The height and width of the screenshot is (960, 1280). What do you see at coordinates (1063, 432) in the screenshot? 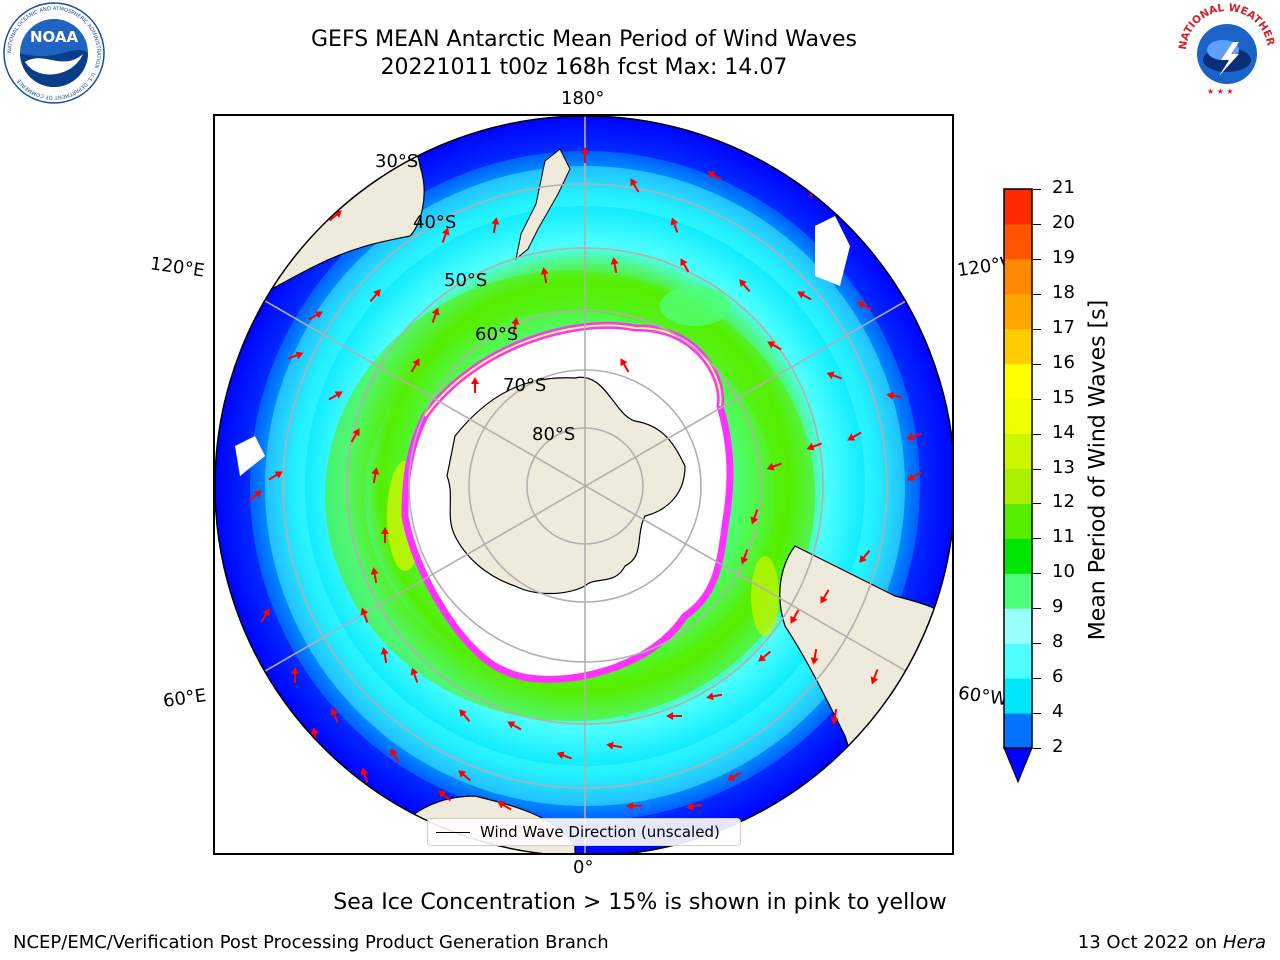
I see `colorbar-tick-label: 14` at bounding box center [1063, 432].